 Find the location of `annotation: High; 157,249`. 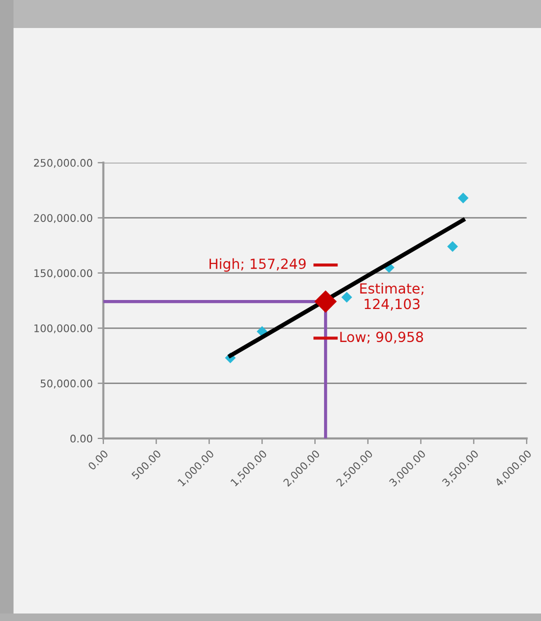

annotation: High; 157,249 is located at coordinates (258, 265).